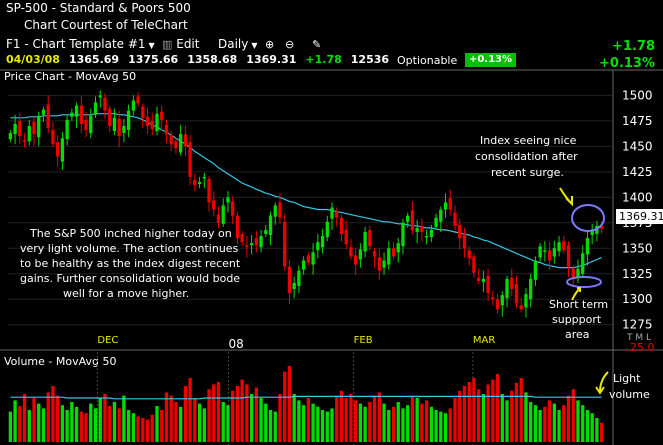 The height and width of the screenshot is (445, 663). Describe the element at coordinates (637, 325) in the screenshot. I see `y-tick-label: 1275` at that location.